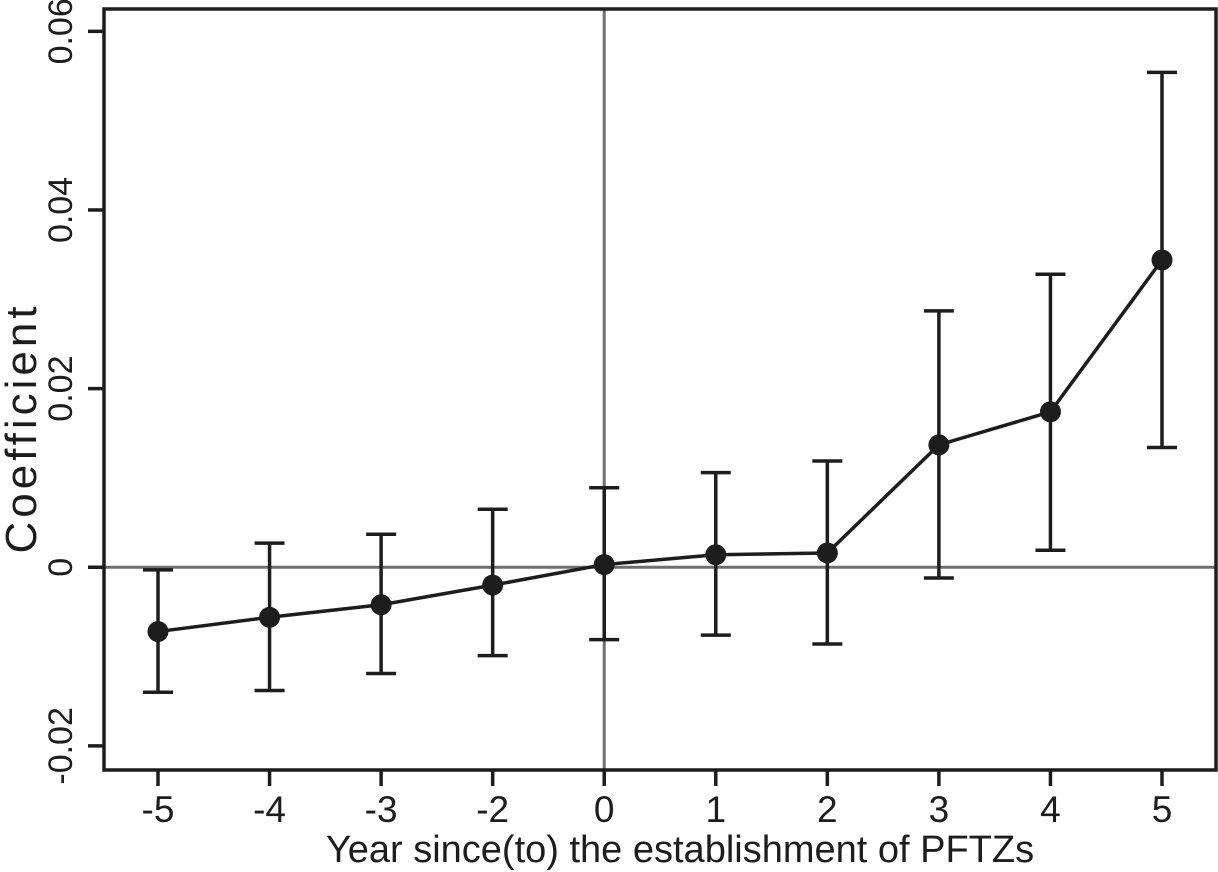 The image size is (1218, 872). I want to click on x-tick-label: 3, so click(939, 809).